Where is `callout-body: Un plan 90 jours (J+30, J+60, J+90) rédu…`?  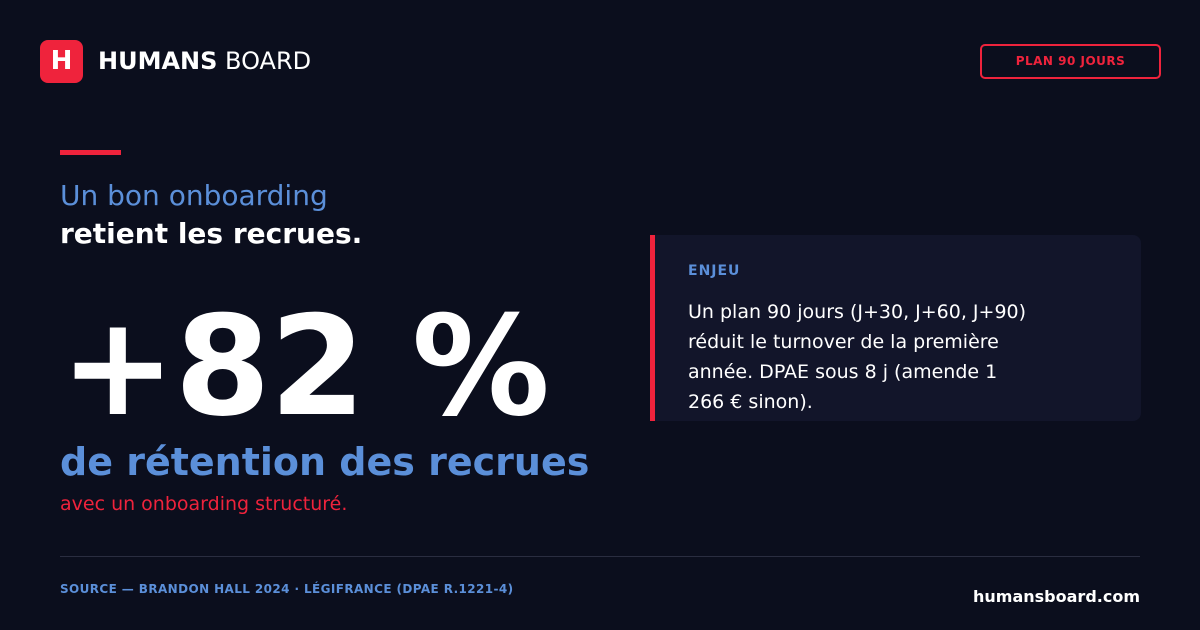
callout-body: Un plan 90 jours (J+30, J+60, J+90) rédu… is located at coordinates (857, 357).